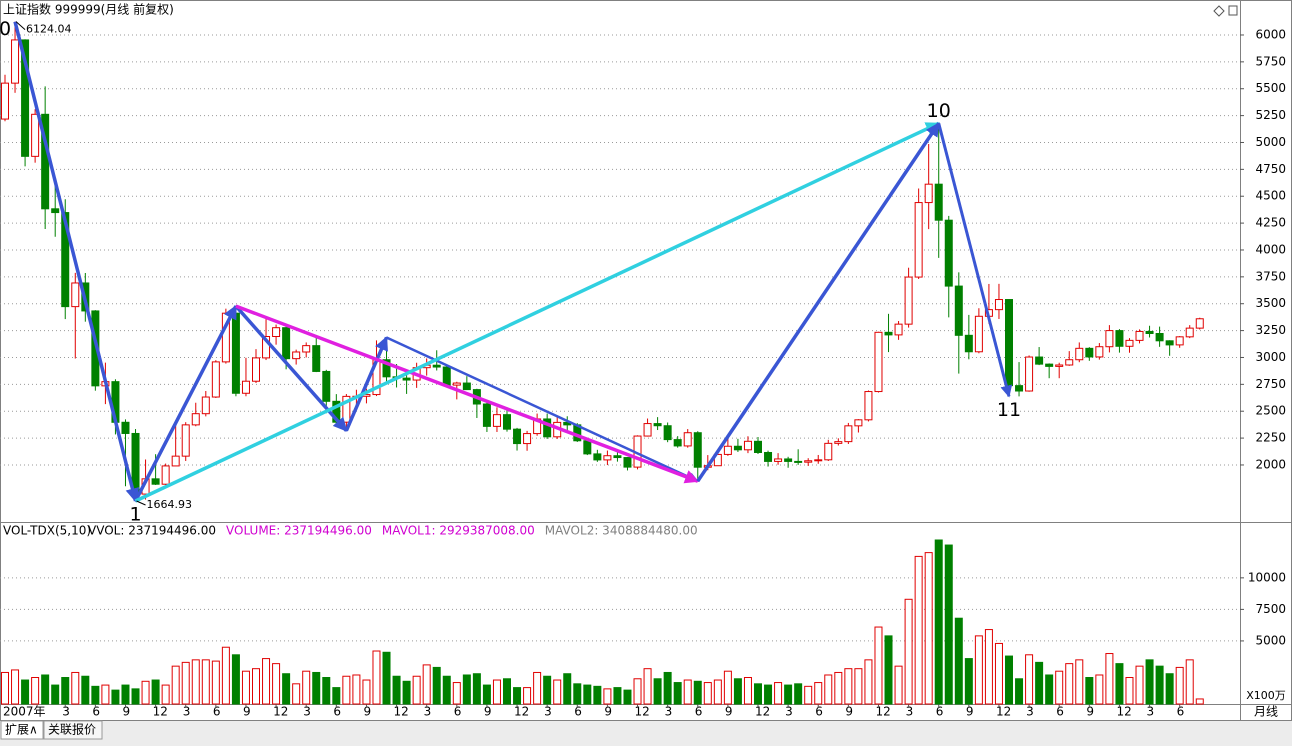 Image resolution: width=1292 pixels, height=746 pixels. Describe the element at coordinates (1270, 196) in the screenshot. I see `y-tick-label: 4500` at that location.